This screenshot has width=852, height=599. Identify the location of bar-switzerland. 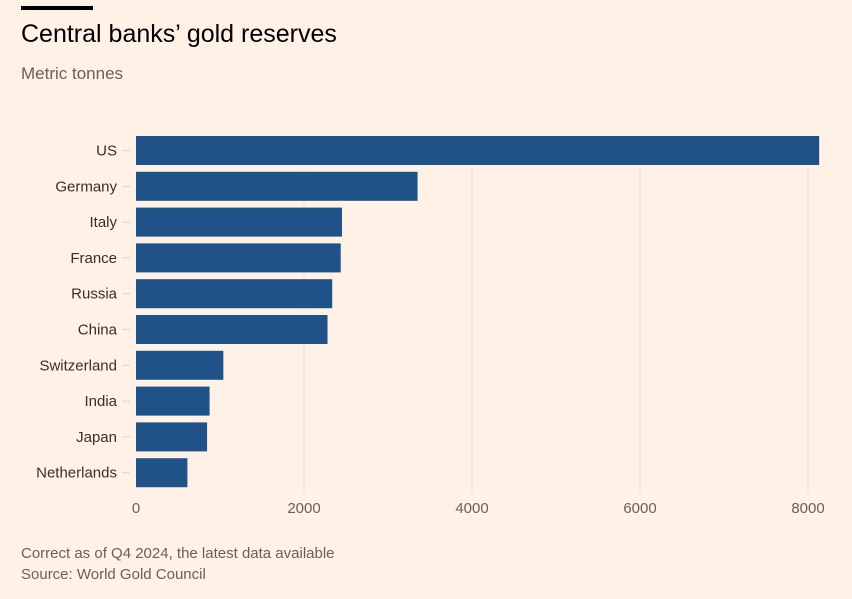
(180, 365).